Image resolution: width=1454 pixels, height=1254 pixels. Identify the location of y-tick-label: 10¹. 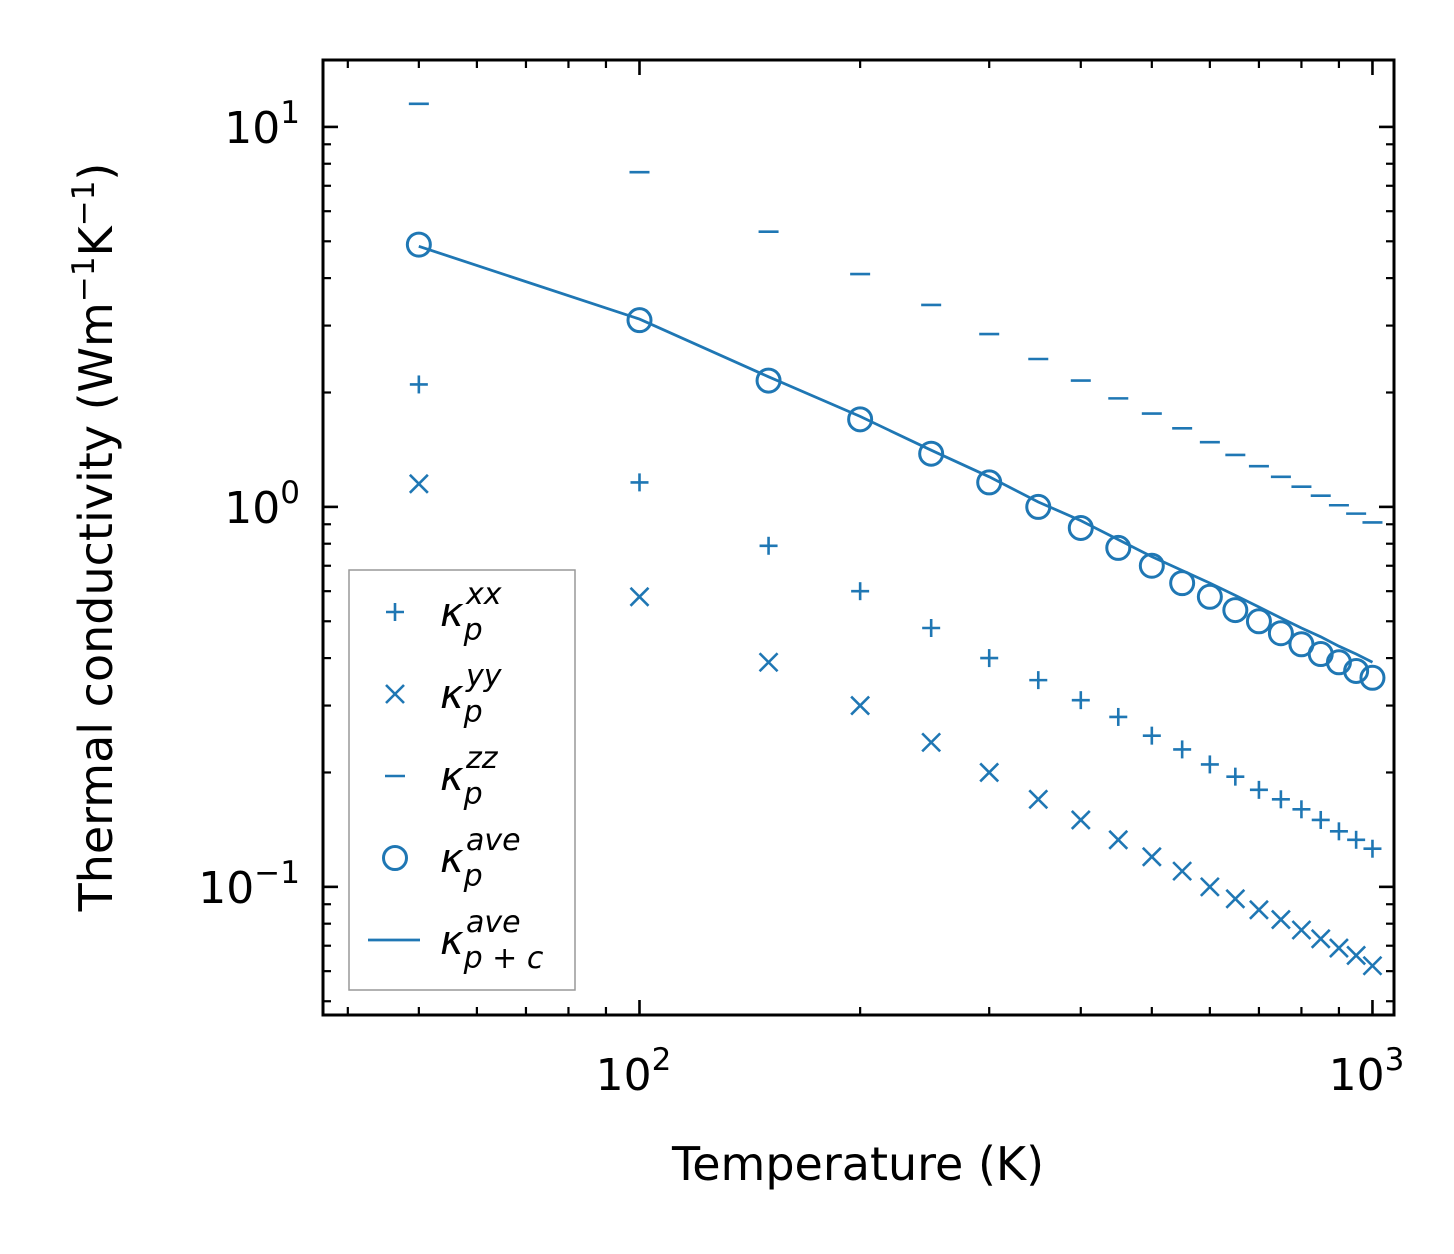
(262, 124).